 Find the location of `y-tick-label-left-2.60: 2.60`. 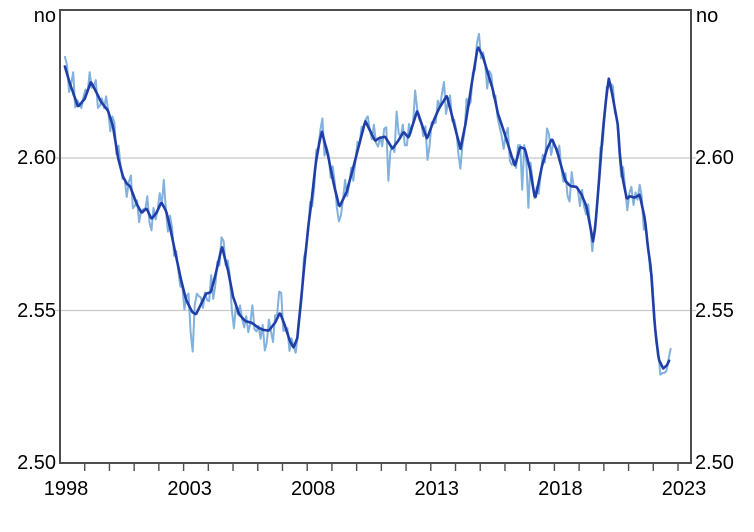

y-tick-label-left-2.60: 2.60 is located at coordinates (36, 158).